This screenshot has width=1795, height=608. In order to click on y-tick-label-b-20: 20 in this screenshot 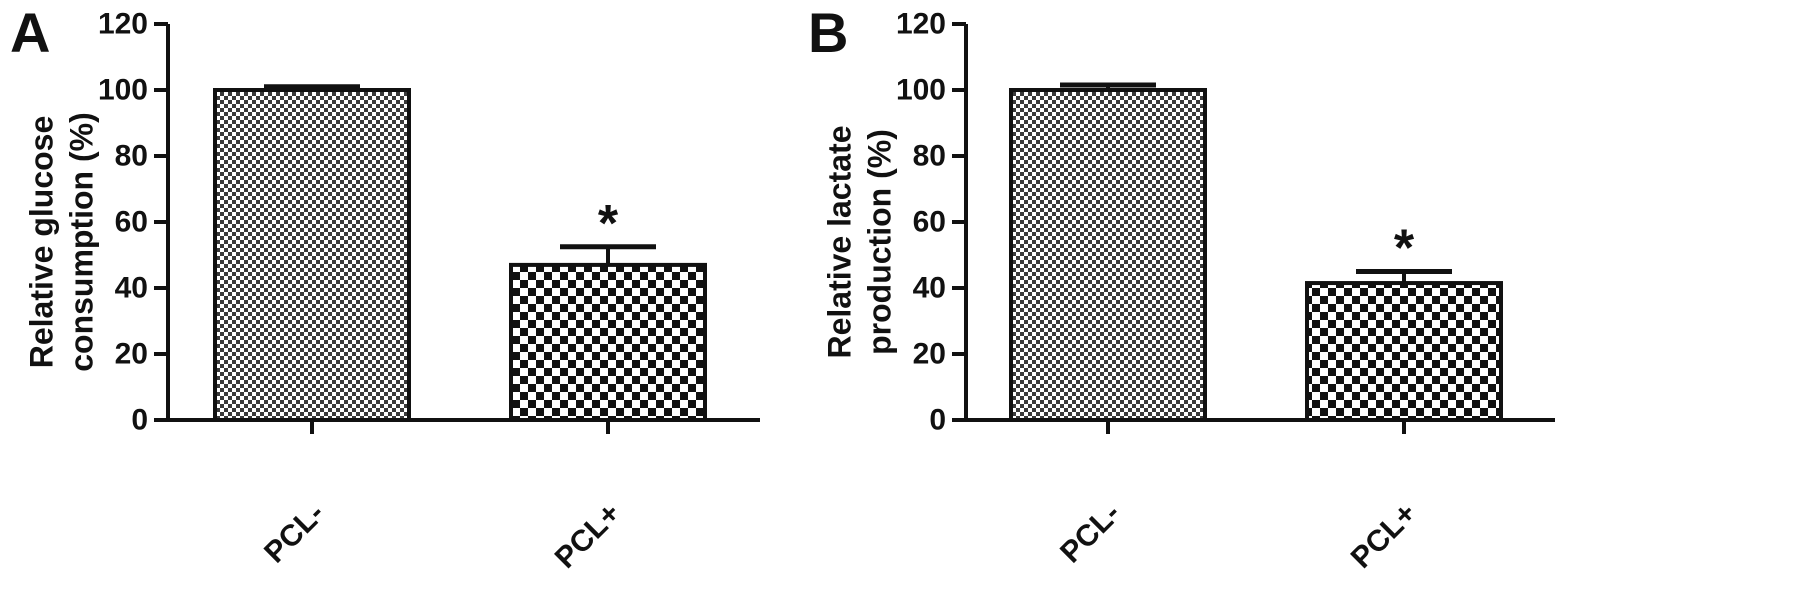, I will do `click(929, 354)`.